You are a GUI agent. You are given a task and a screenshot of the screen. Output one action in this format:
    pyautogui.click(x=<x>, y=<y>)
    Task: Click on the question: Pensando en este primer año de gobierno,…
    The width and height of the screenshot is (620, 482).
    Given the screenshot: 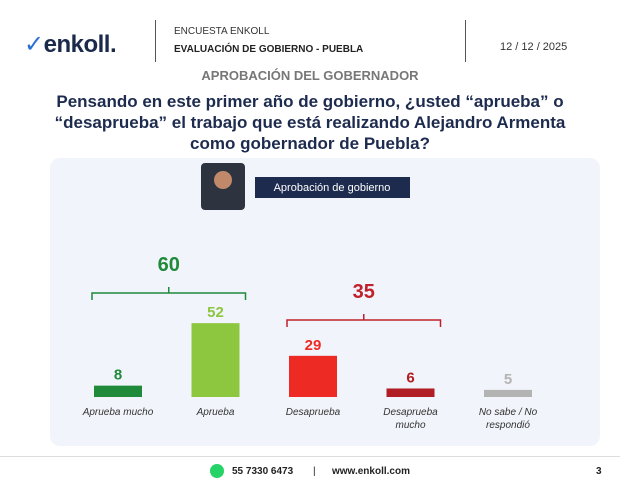 What is the action you would take?
    pyautogui.click(x=310, y=122)
    